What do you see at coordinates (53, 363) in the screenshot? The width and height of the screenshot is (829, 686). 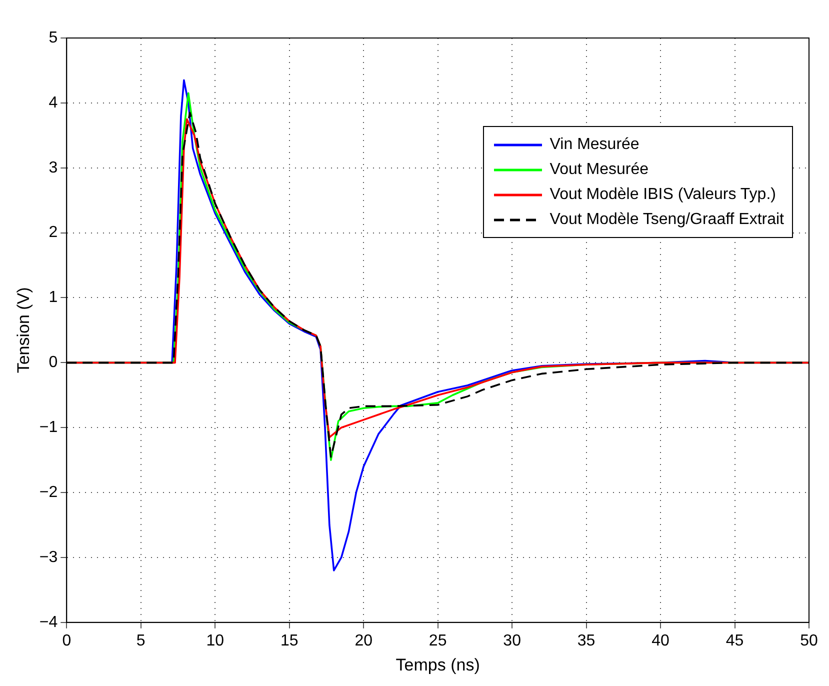 I see `y-tick-label: 0` at bounding box center [53, 363].